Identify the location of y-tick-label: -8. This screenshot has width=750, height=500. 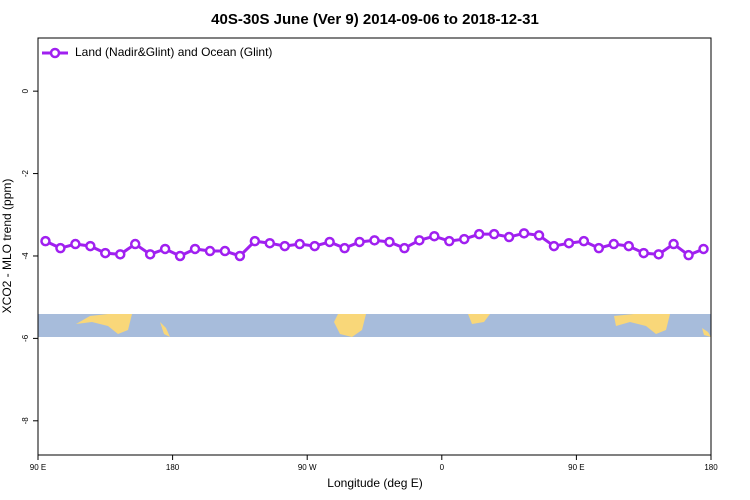
(25, 421).